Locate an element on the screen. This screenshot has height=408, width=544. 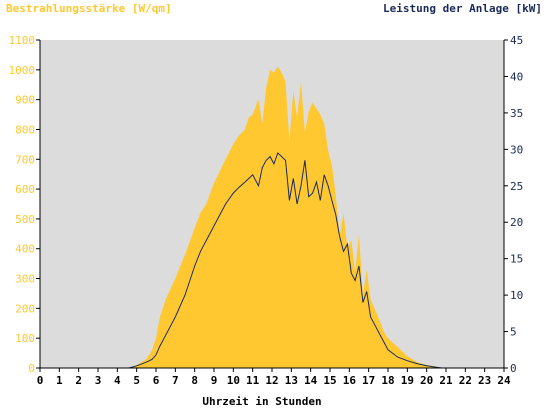
x-tick-label: 17 is located at coordinates (368, 380).